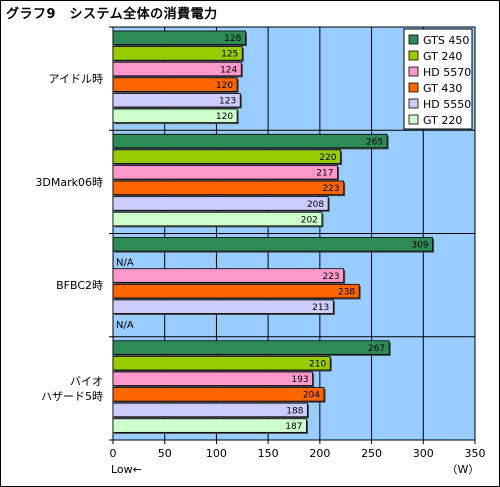  I want to click on legend-label: GT 220, so click(442, 120).